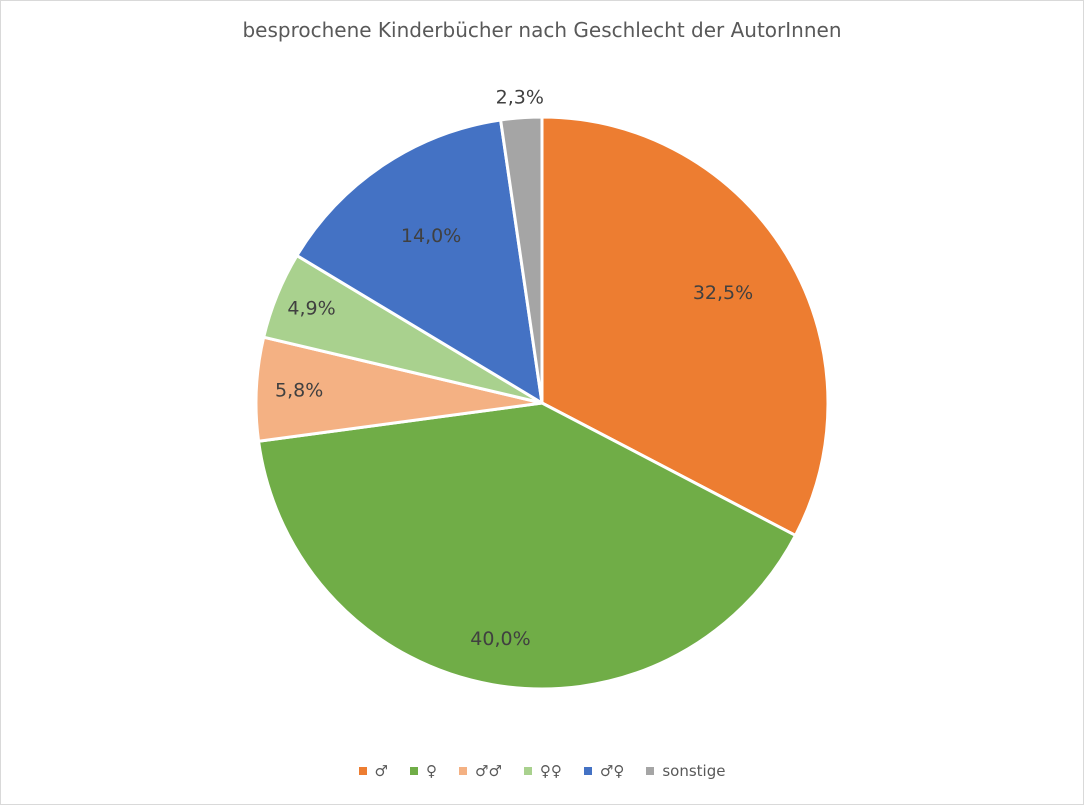 The image size is (1084, 805). Describe the element at coordinates (550, 771) in the screenshot. I see `legend-label: ♀♀` at that location.